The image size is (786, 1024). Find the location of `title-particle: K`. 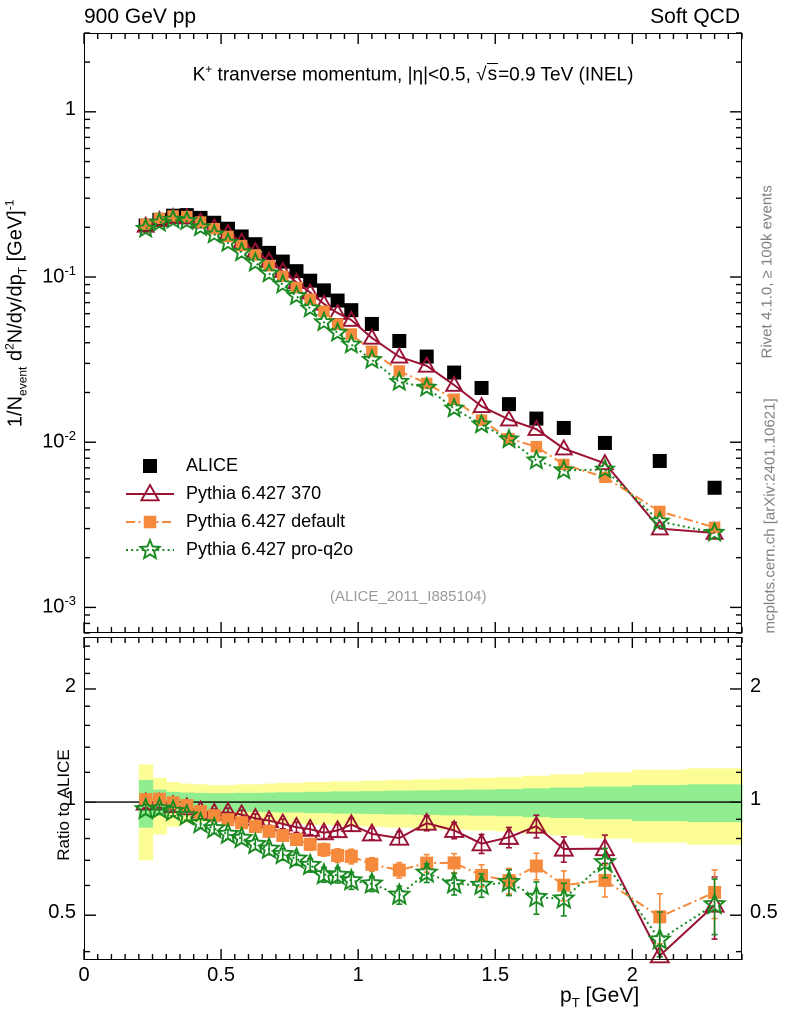

title-particle: K is located at coordinates (199, 75).